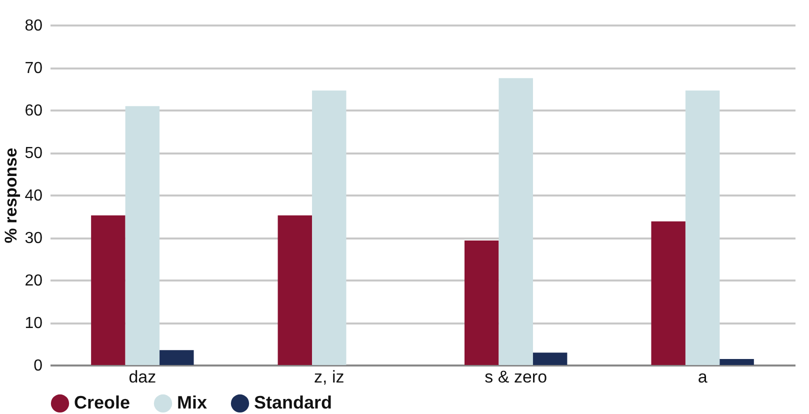 The image size is (809, 414). What do you see at coordinates (329, 377) in the screenshot?
I see `x-tick-label: z, iz` at bounding box center [329, 377].